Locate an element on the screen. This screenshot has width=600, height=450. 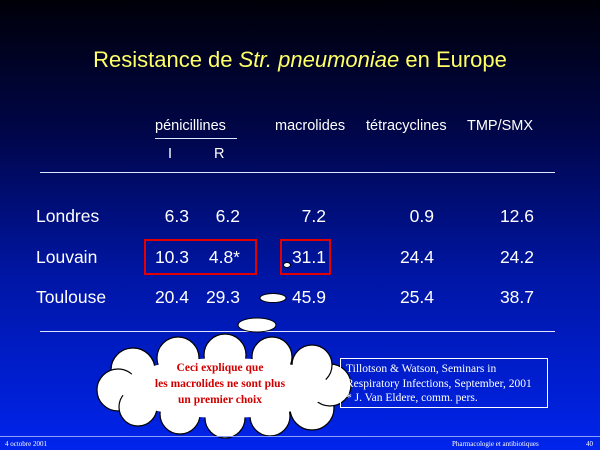
cell-toulouse-r: 29.3 is located at coordinates (222, 297).